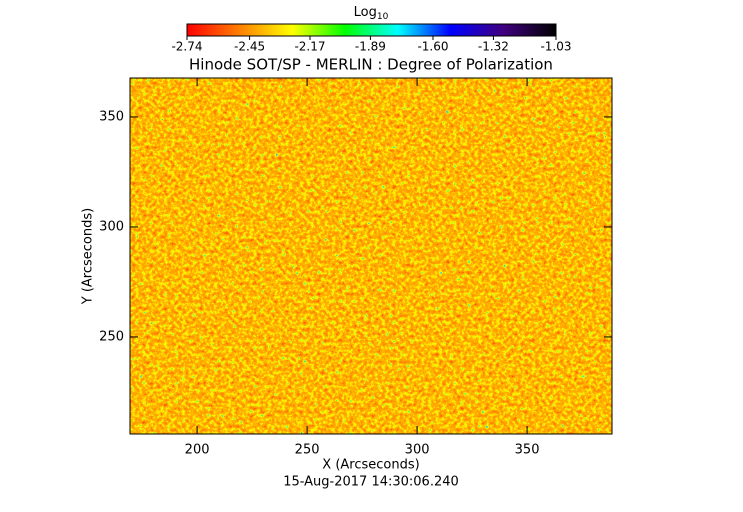 Image resolution: width=743 pixels, height=512 pixels. What do you see at coordinates (527, 450) in the screenshot?
I see `x-tick-label: 350` at bounding box center [527, 450].